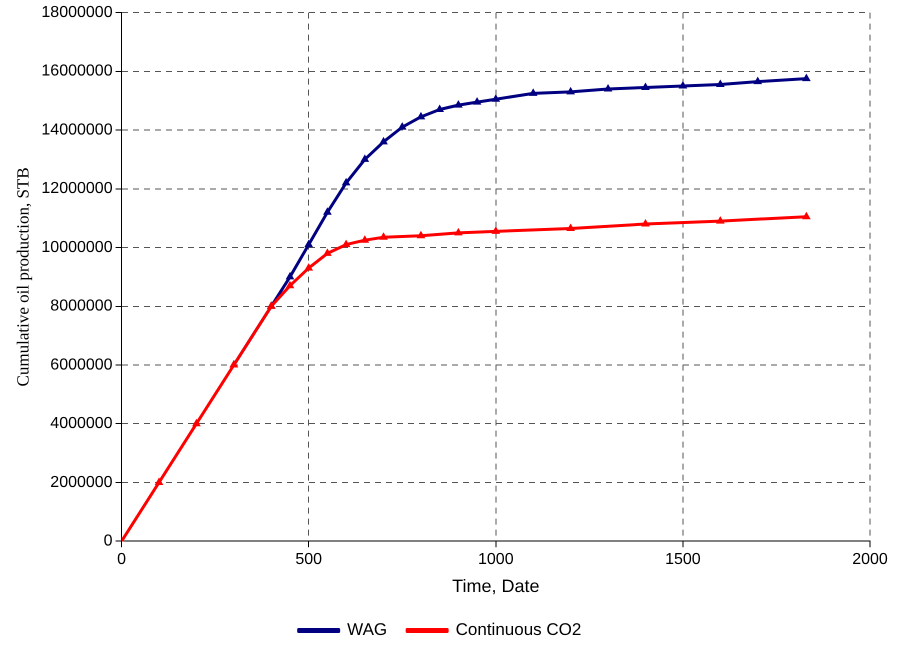  What do you see at coordinates (77, 189) in the screenshot?
I see `y-tick-label: 12000000` at bounding box center [77, 189].